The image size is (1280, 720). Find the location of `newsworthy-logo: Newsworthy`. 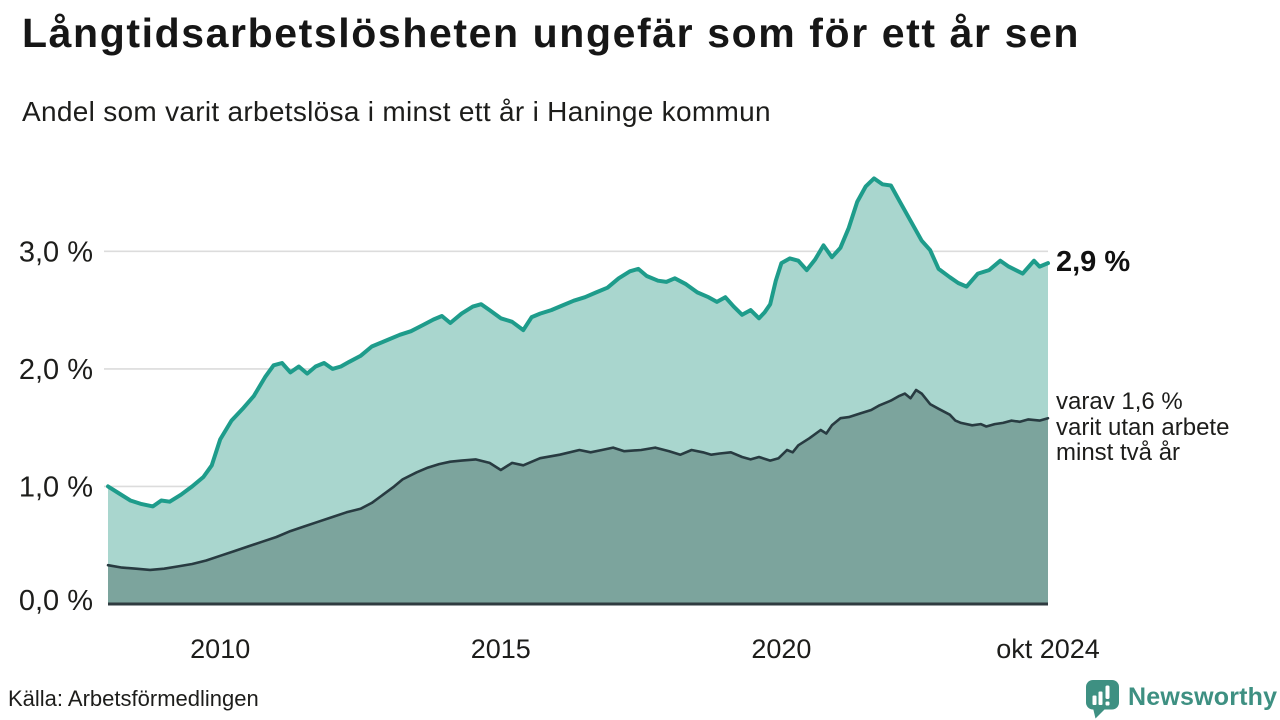

newsworthy-logo: Newsworthy is located at coordinates (1181, 699).